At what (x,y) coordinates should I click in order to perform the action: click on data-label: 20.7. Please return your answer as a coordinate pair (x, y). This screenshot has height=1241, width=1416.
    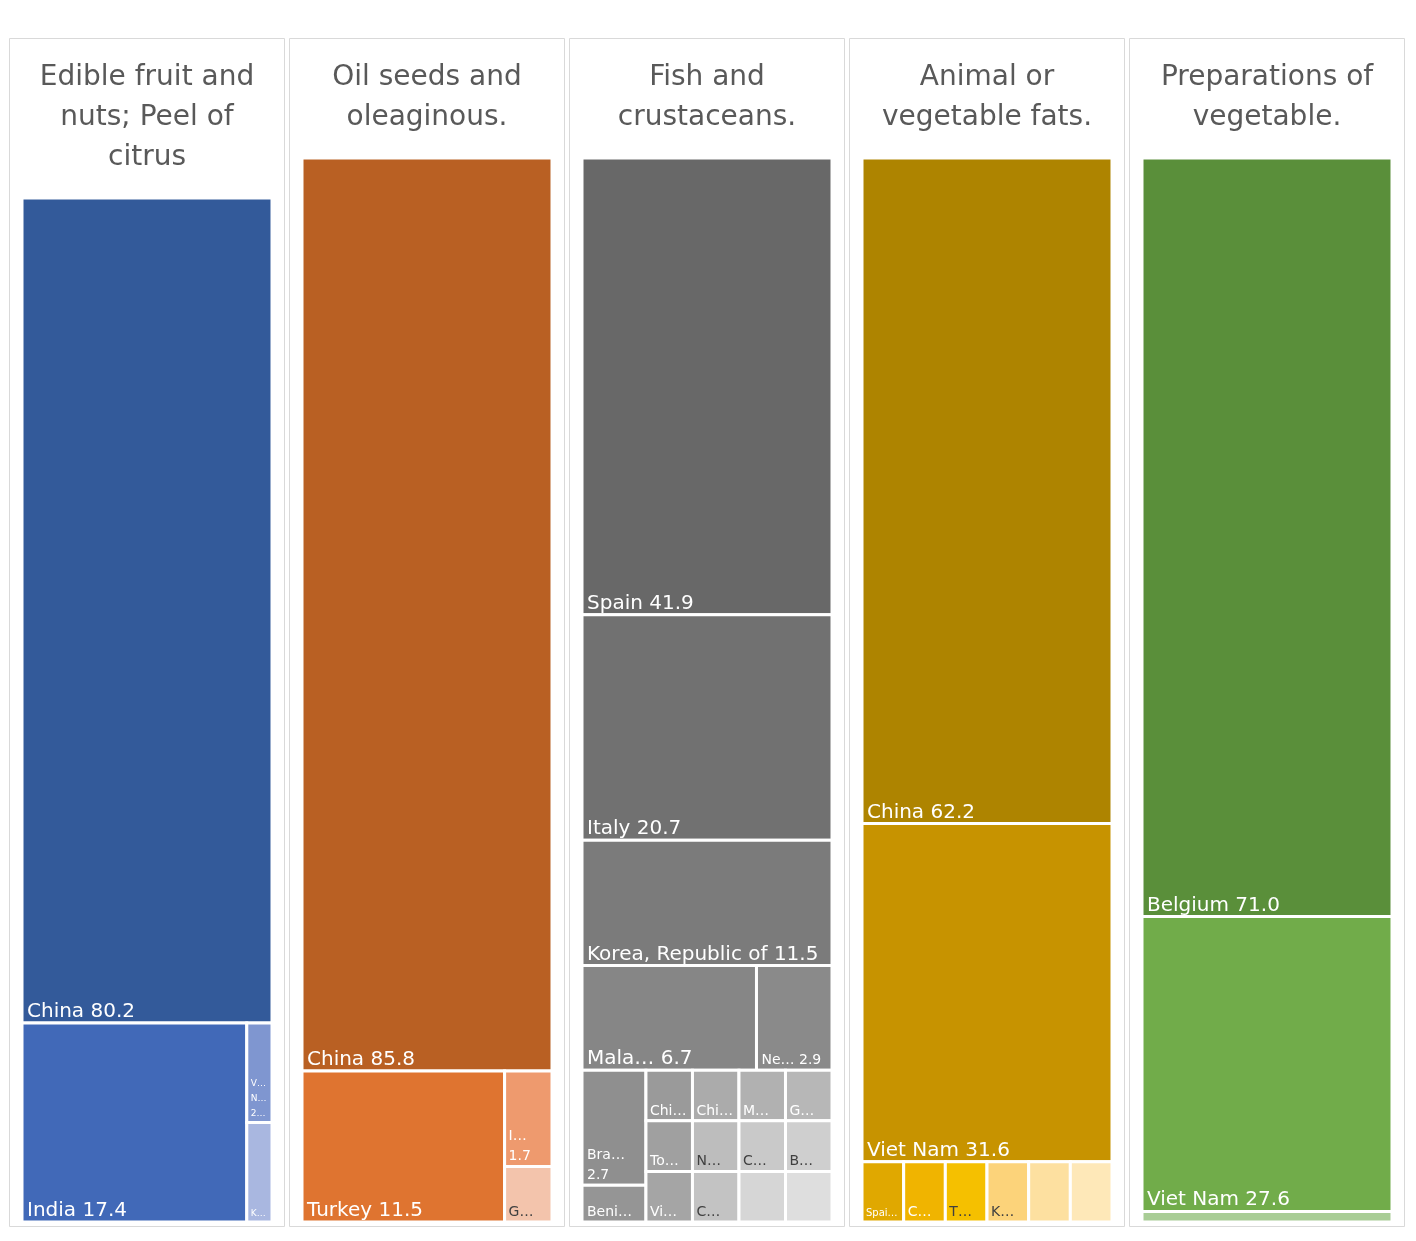
    Looking at the image, I should click on (659, 827).